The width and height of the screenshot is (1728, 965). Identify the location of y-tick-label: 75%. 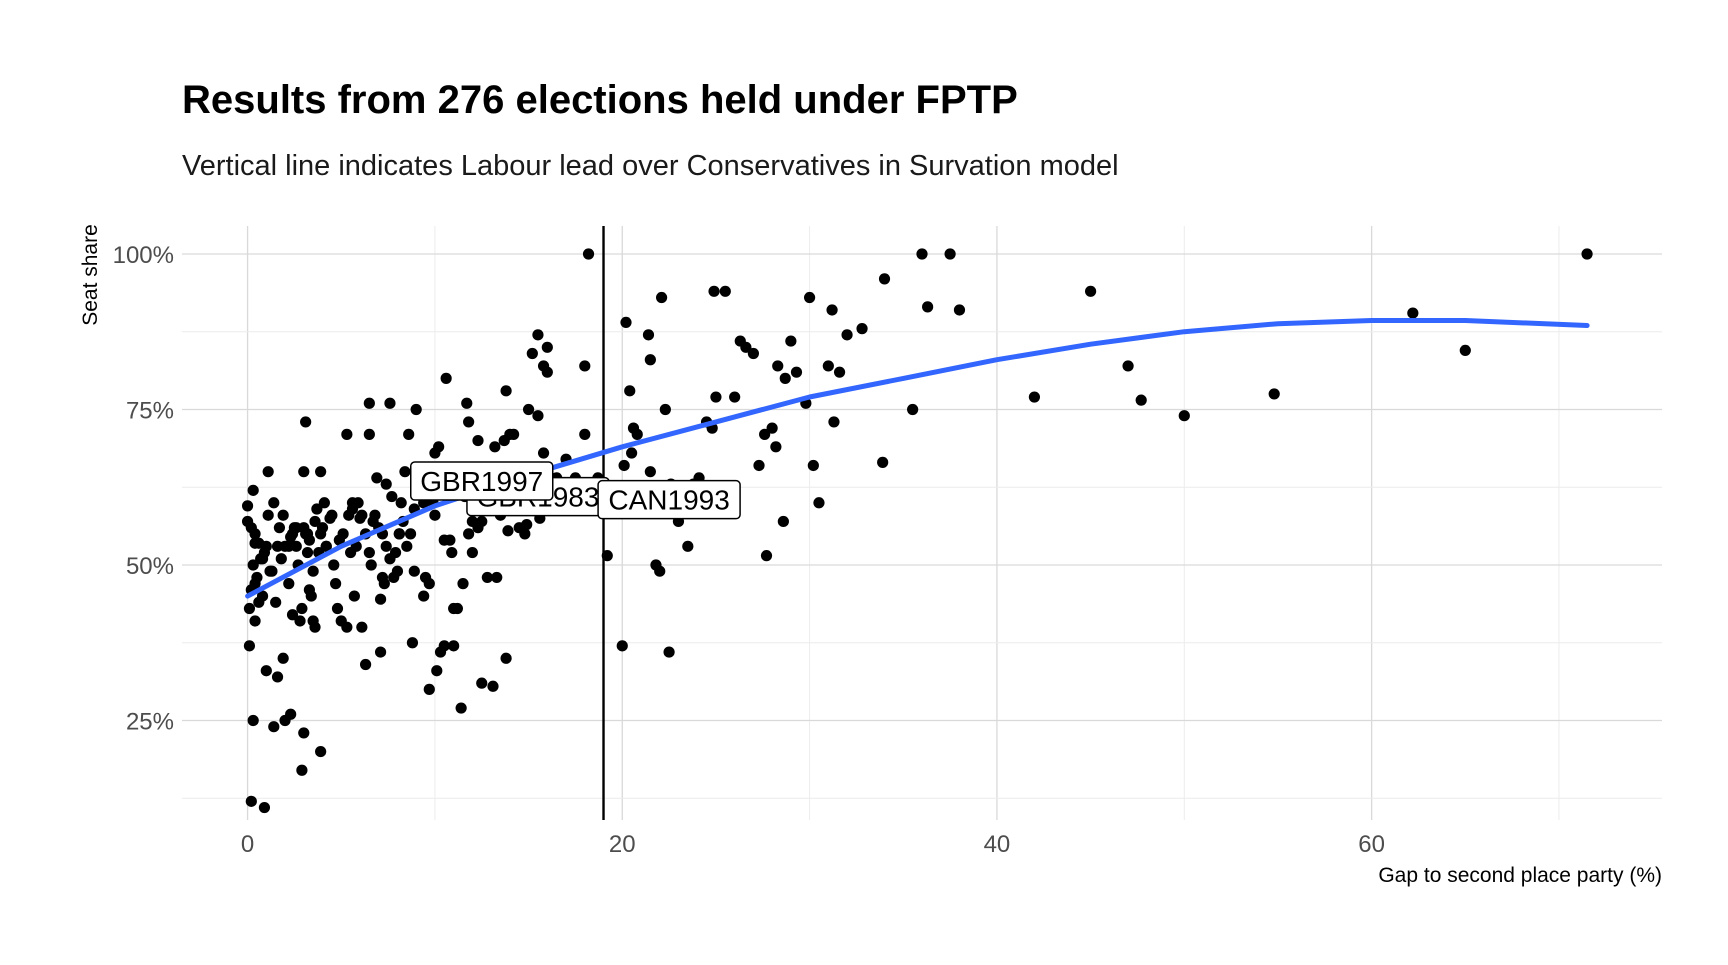
(150, 410).